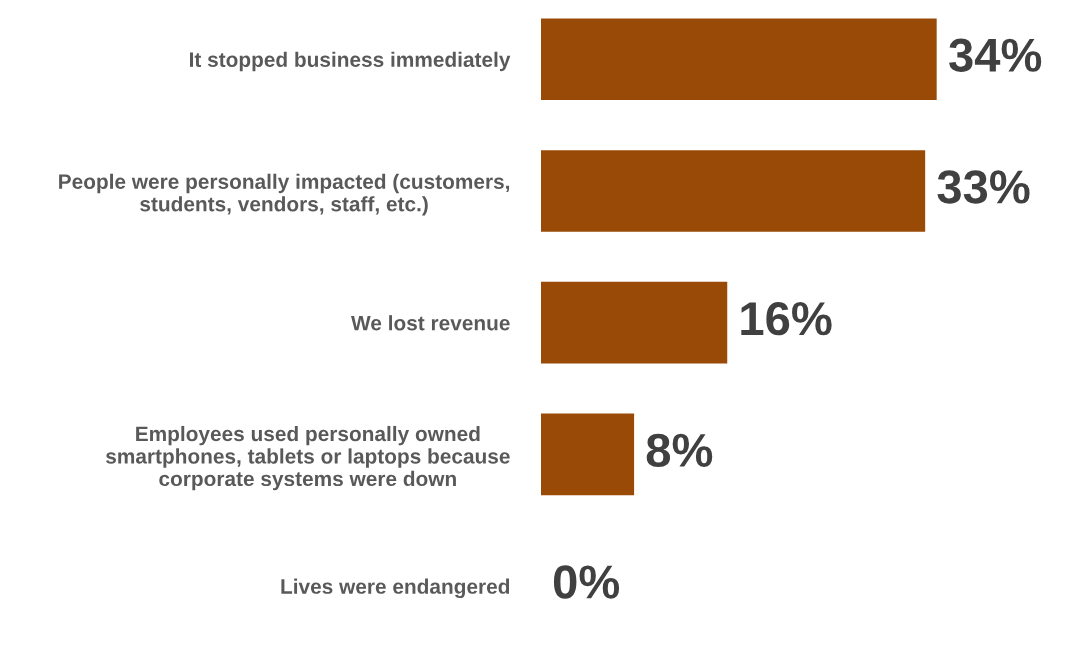 This screenshot has width=1067, height=672. What do you see at coordinates (679, 450) in the screenshot?
I see `data-label: 8%` at bounding box center [679, 450].